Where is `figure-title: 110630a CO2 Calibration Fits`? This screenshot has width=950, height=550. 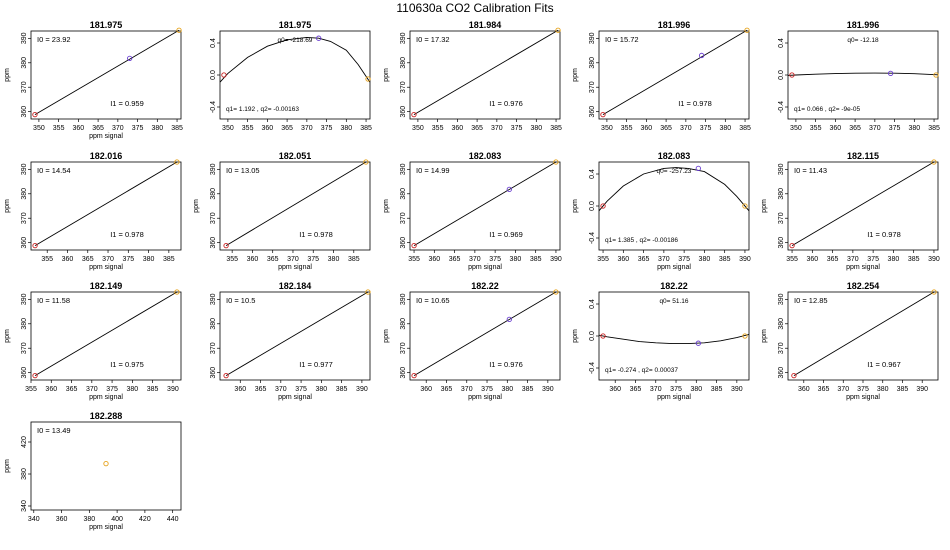 figure-title: 110630a CO2 Calibration Fits is located at coordinates (475, 8).